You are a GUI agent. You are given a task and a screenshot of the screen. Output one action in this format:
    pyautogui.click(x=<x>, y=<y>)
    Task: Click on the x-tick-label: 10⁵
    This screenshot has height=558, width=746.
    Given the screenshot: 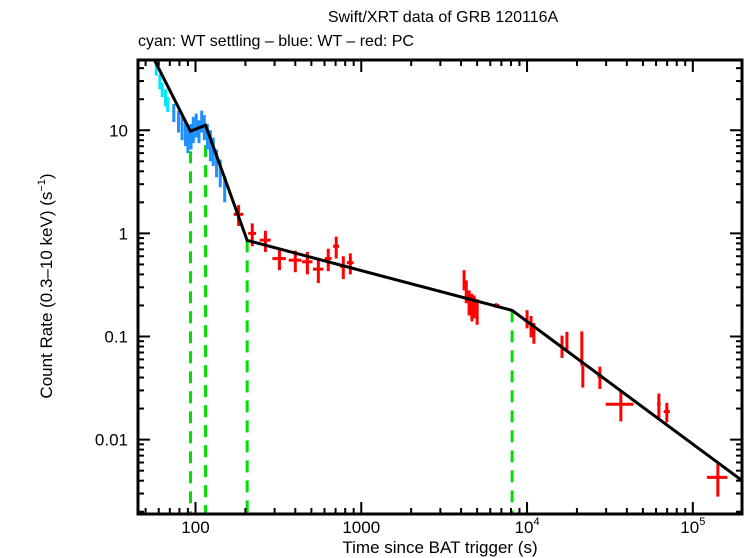 What is the action you would take?
    pyautogui.click(x=692, y=526)
    